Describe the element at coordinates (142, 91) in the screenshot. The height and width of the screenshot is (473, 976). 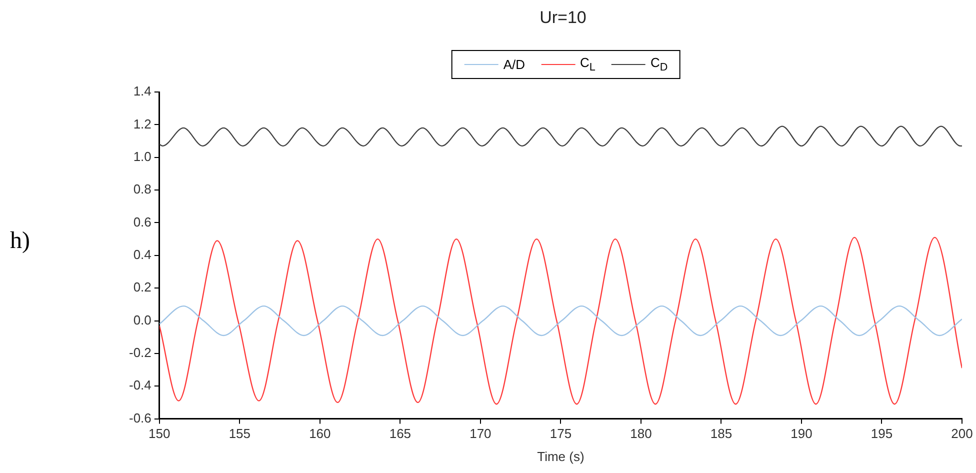
I see `y-tick-label: 1.4` at that location.